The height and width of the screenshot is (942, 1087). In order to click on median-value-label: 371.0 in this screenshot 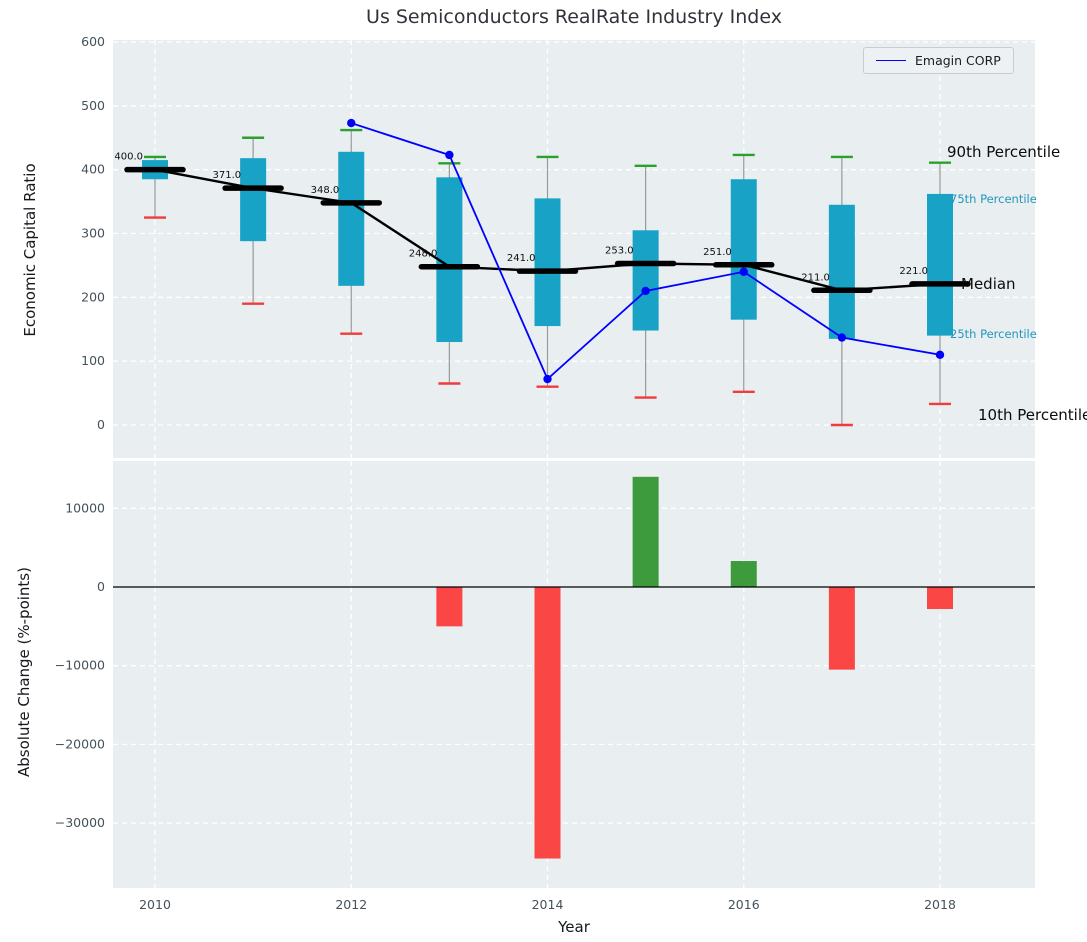, I will do `click(226, 175)`.